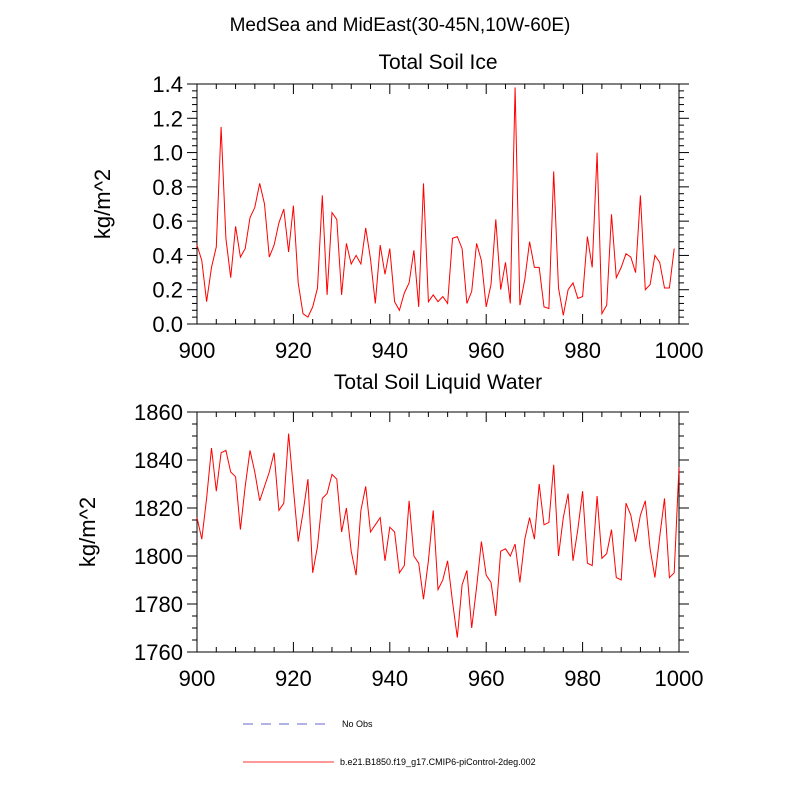 The image size is (800, 800). I want to click on y-tick-label: 1.0, so click(167, 153).